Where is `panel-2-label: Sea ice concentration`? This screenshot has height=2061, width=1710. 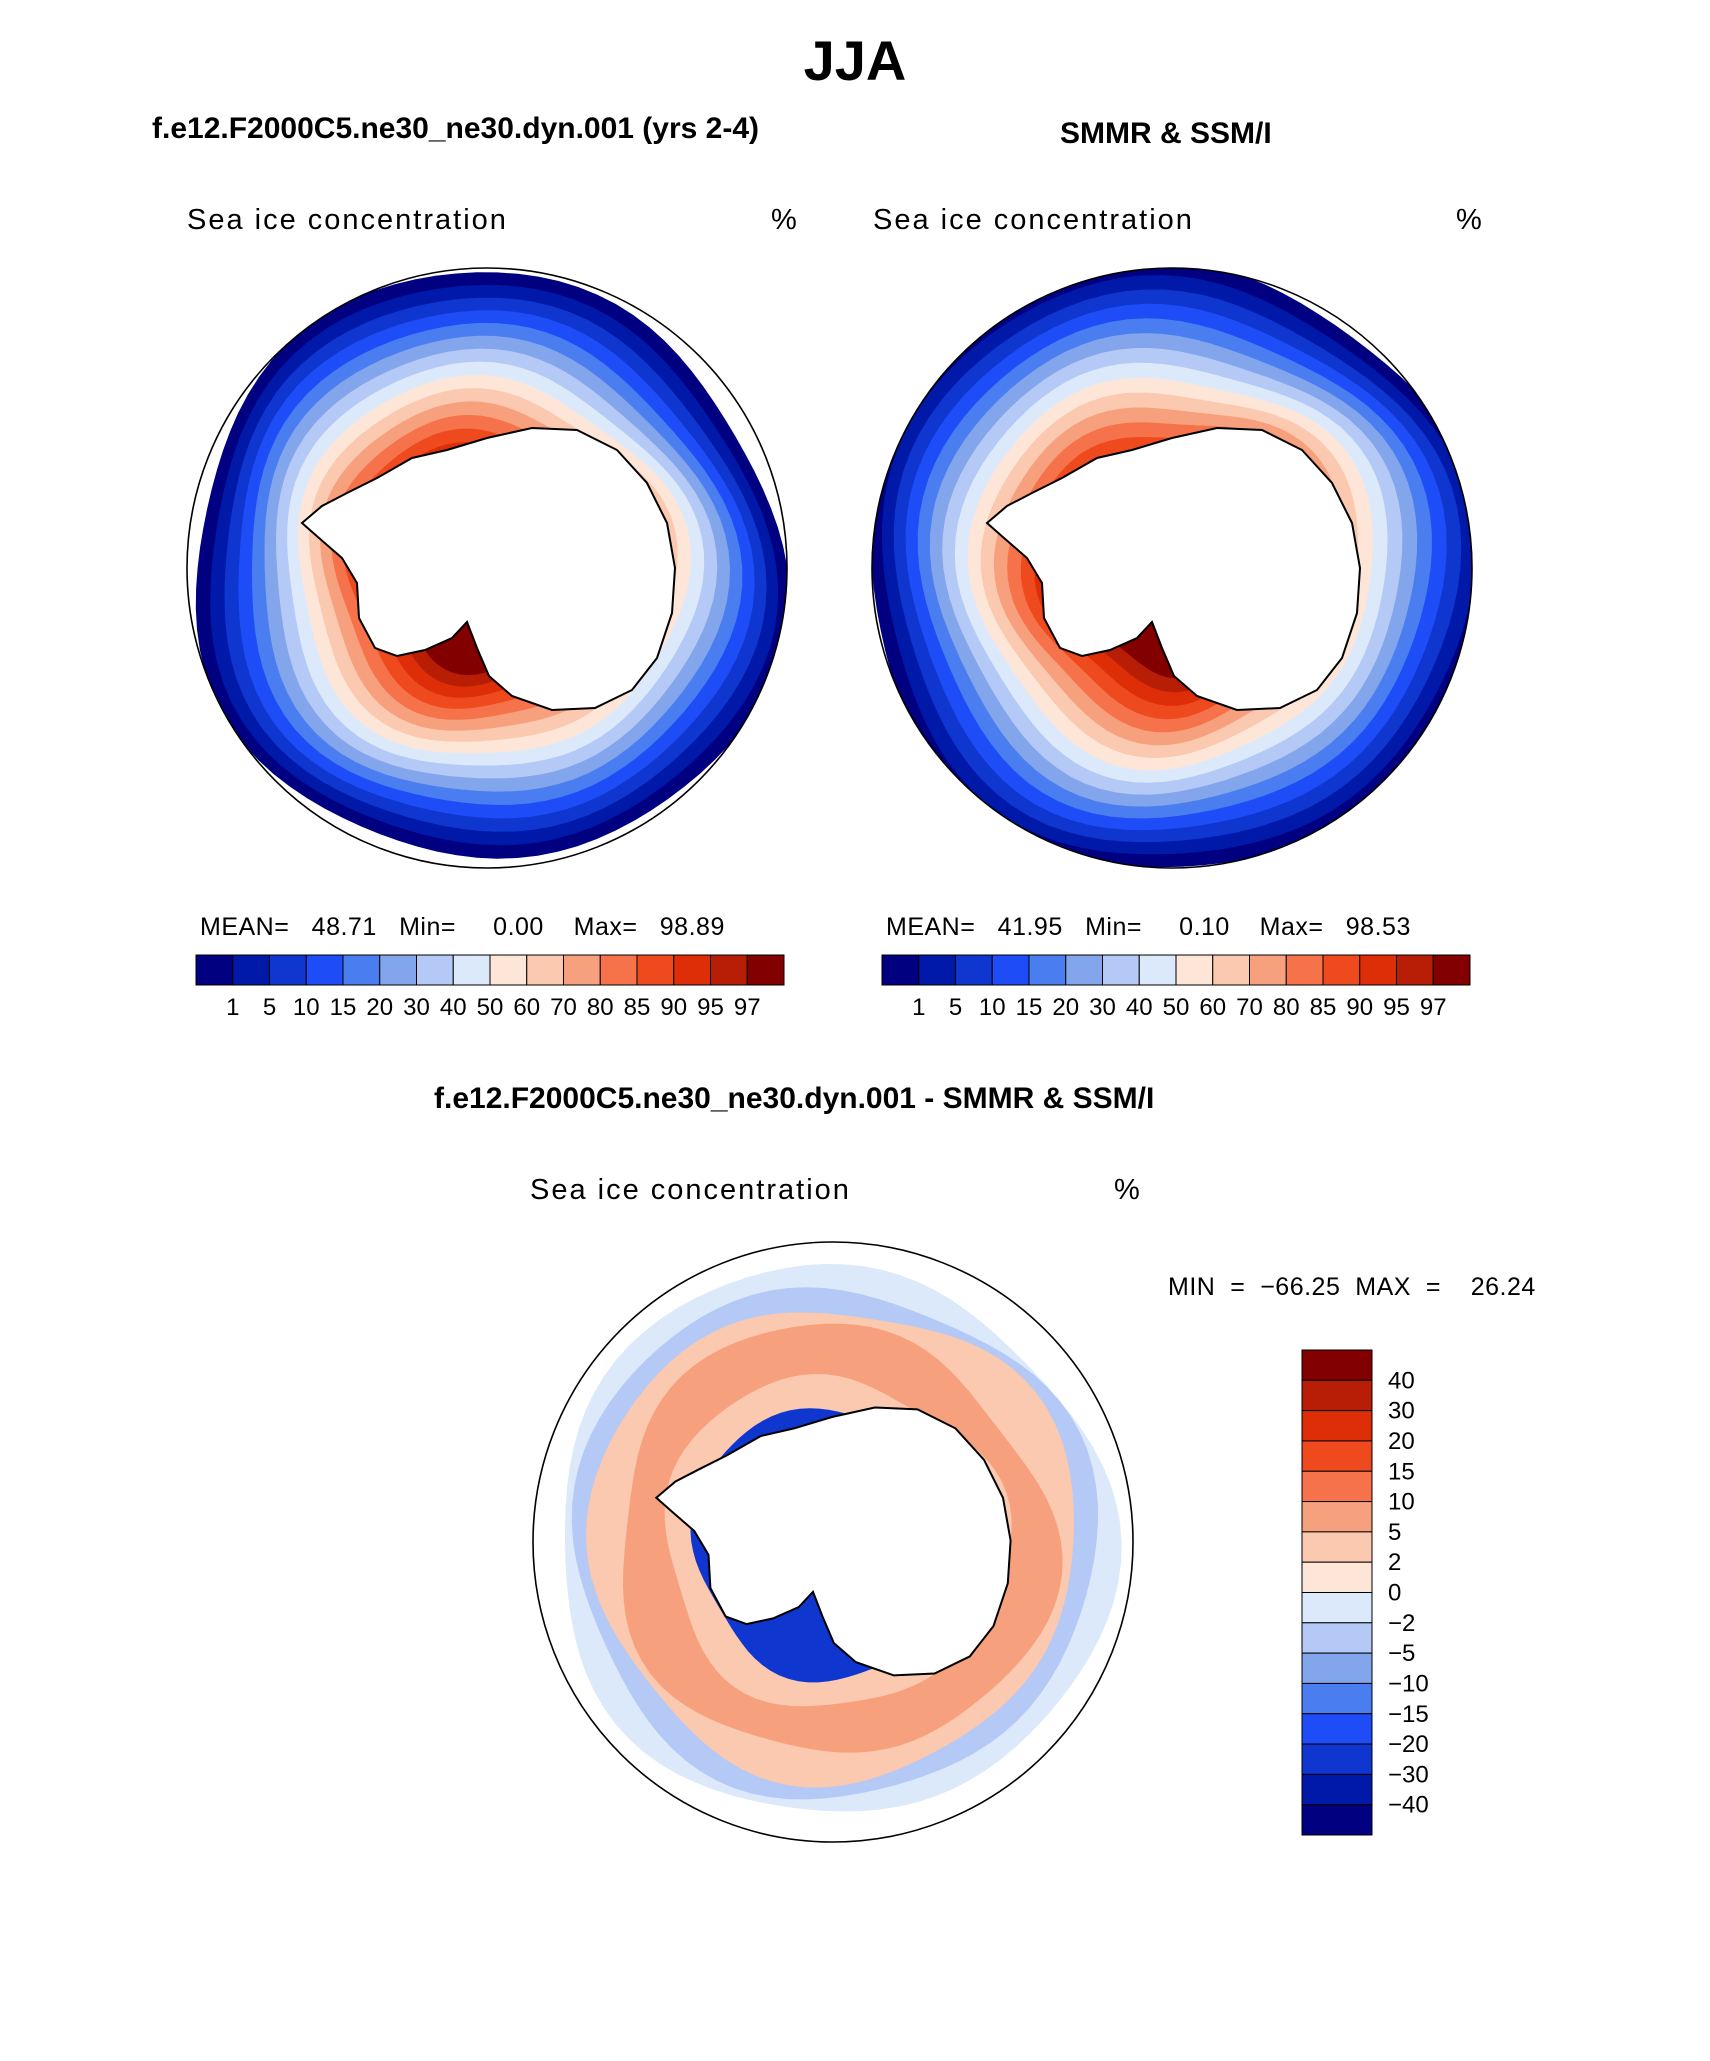
panel-2-label: Sea ice concentration is located at coordinates (1033, 220).